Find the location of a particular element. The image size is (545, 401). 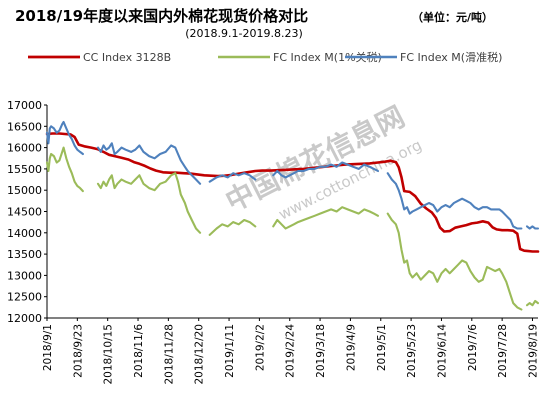

x-tick-label: 2018/11/6 is located at coordinates (139, 351).